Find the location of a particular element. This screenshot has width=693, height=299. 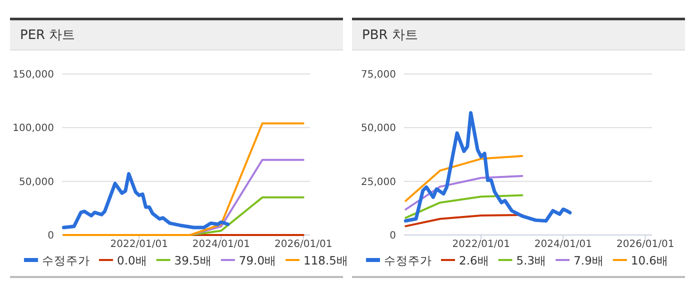

chart-title: PER 차트 is located at coordinates (48, 35).